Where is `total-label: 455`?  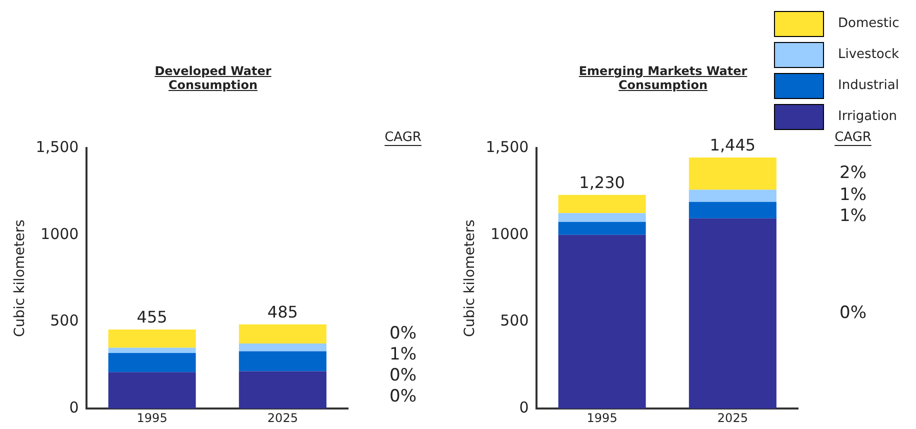 total-label: 455 is located at coordinates (152, 317).